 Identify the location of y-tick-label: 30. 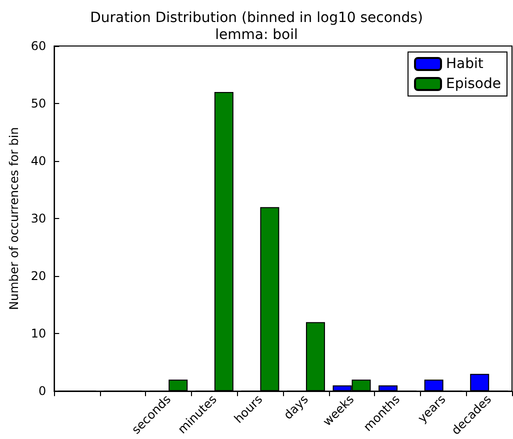
(38, 219).